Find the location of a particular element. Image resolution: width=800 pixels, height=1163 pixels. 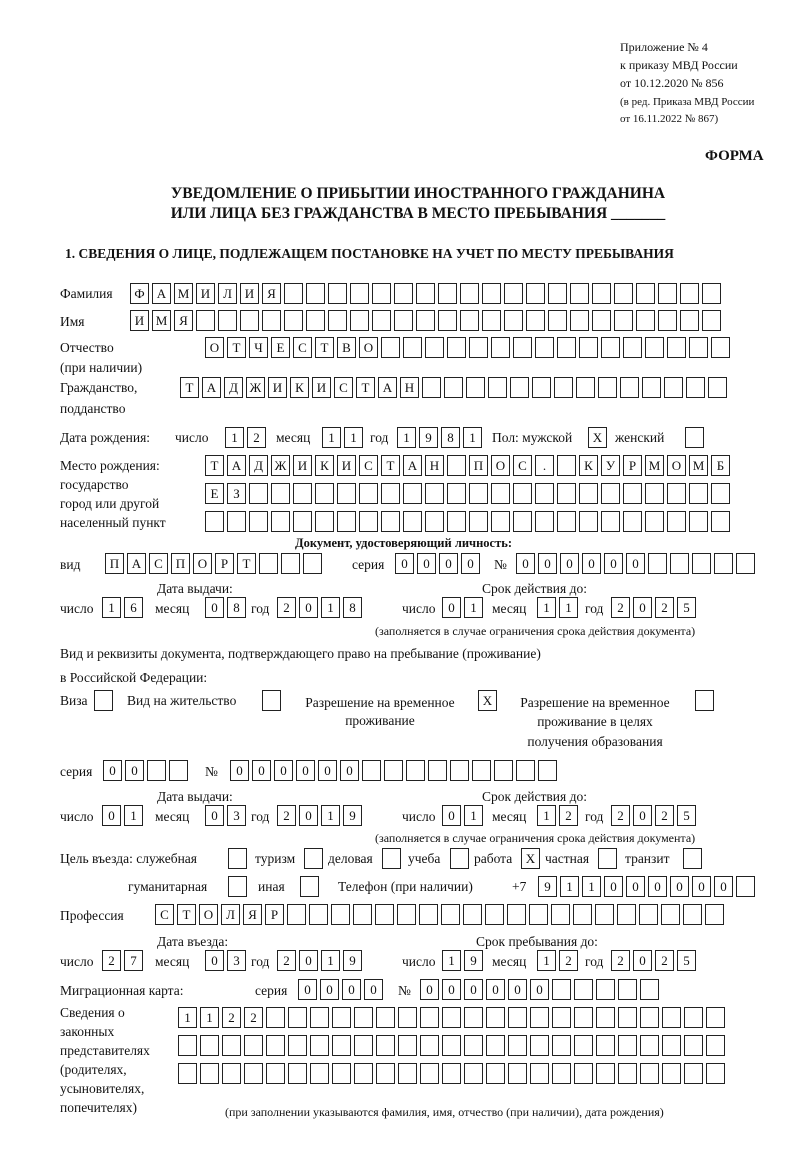

char-box: П is located at coordinates (478, 465).